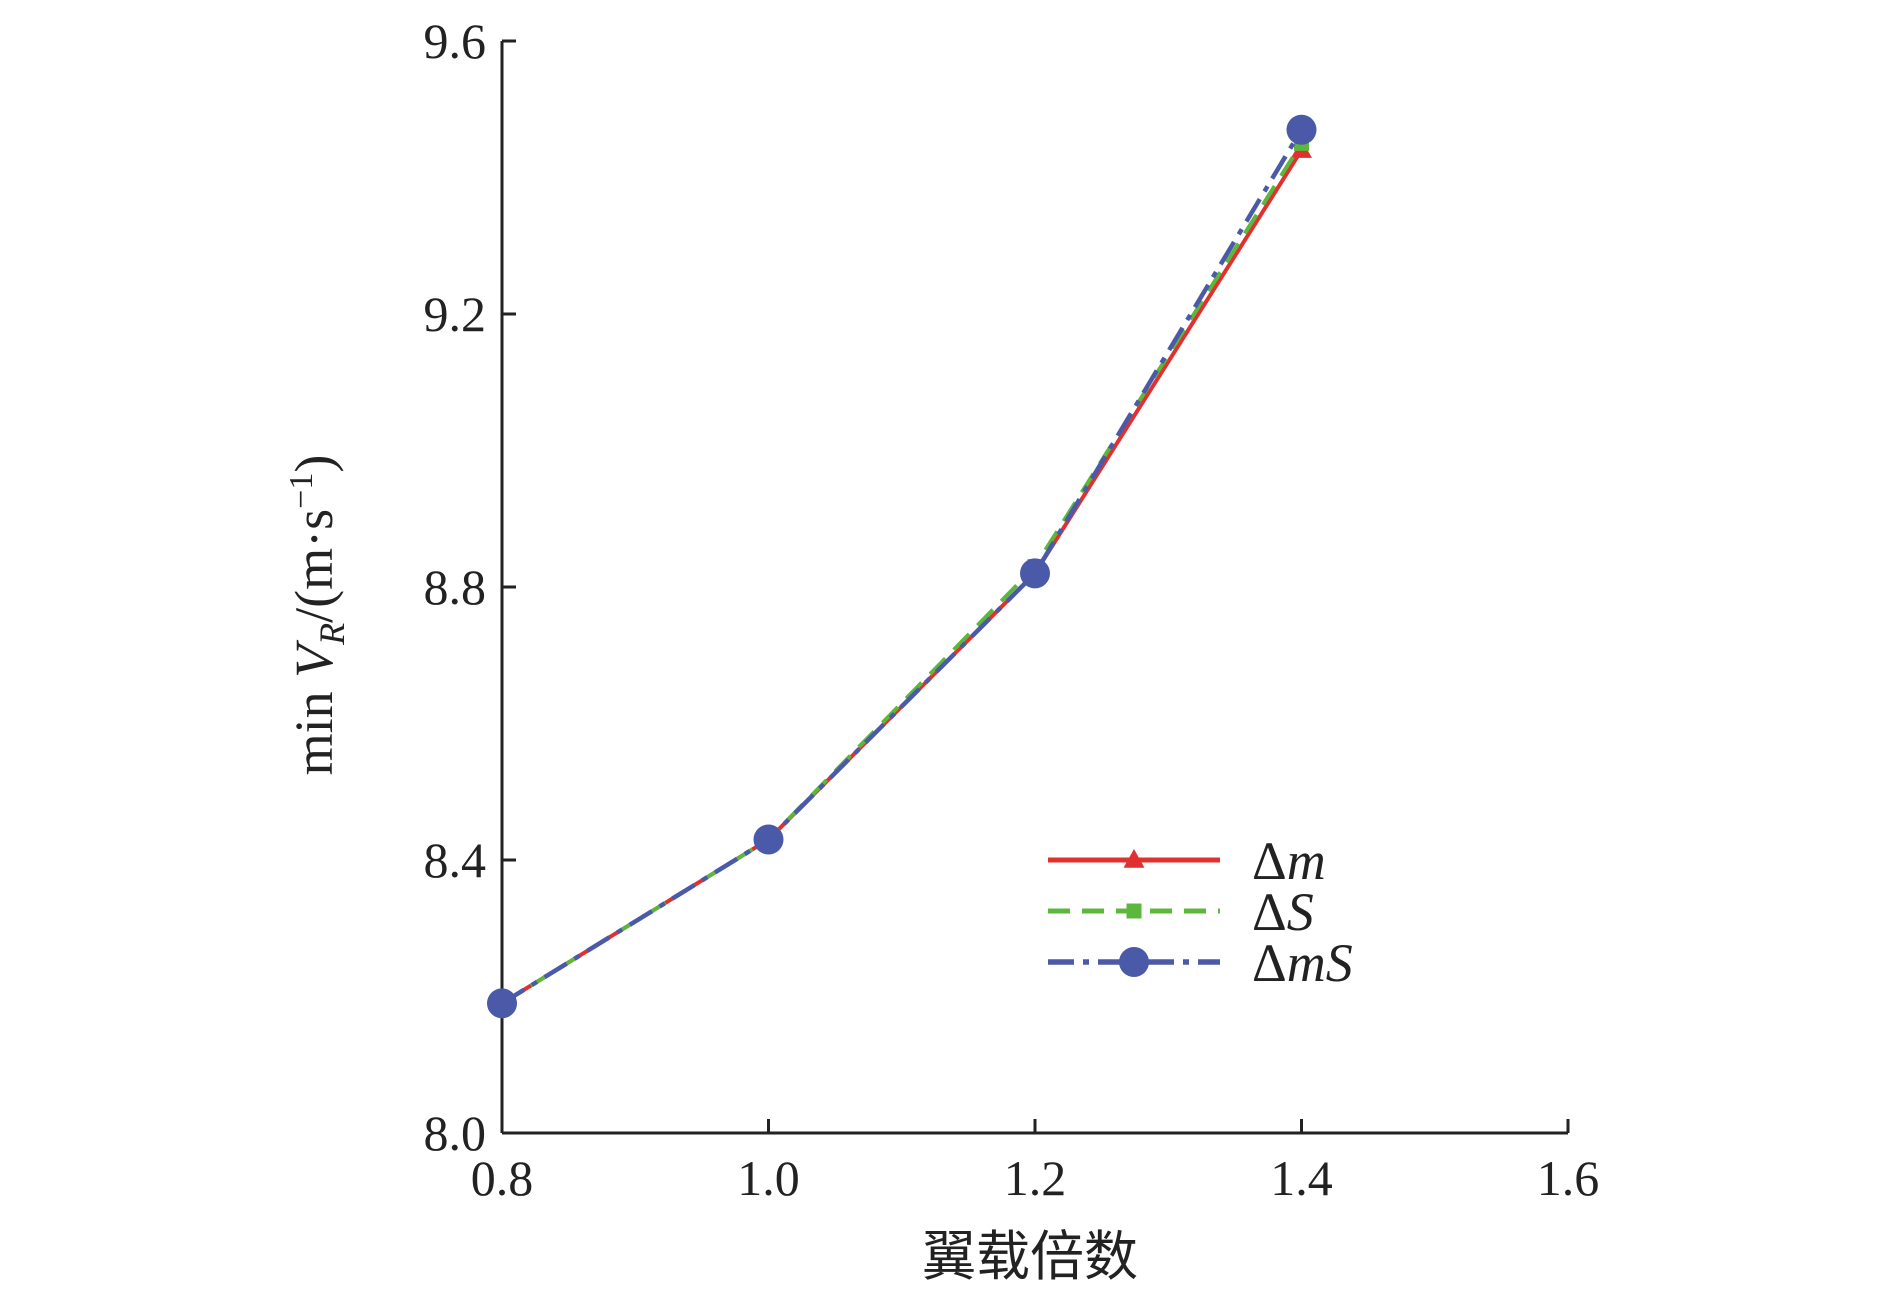  What do you see at coordinates (455, 41) in the screenshot?
I see `y-tick-label: 9.6` at bounding box center [455, 41].